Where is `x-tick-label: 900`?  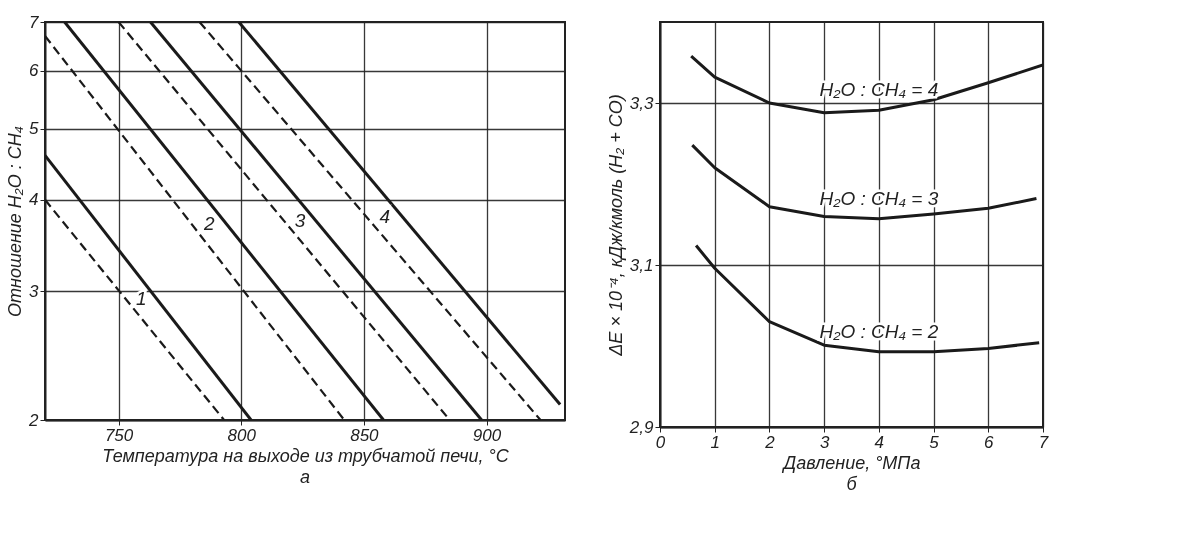 x-tick-label: 900 is located at coordinates (487, 435).